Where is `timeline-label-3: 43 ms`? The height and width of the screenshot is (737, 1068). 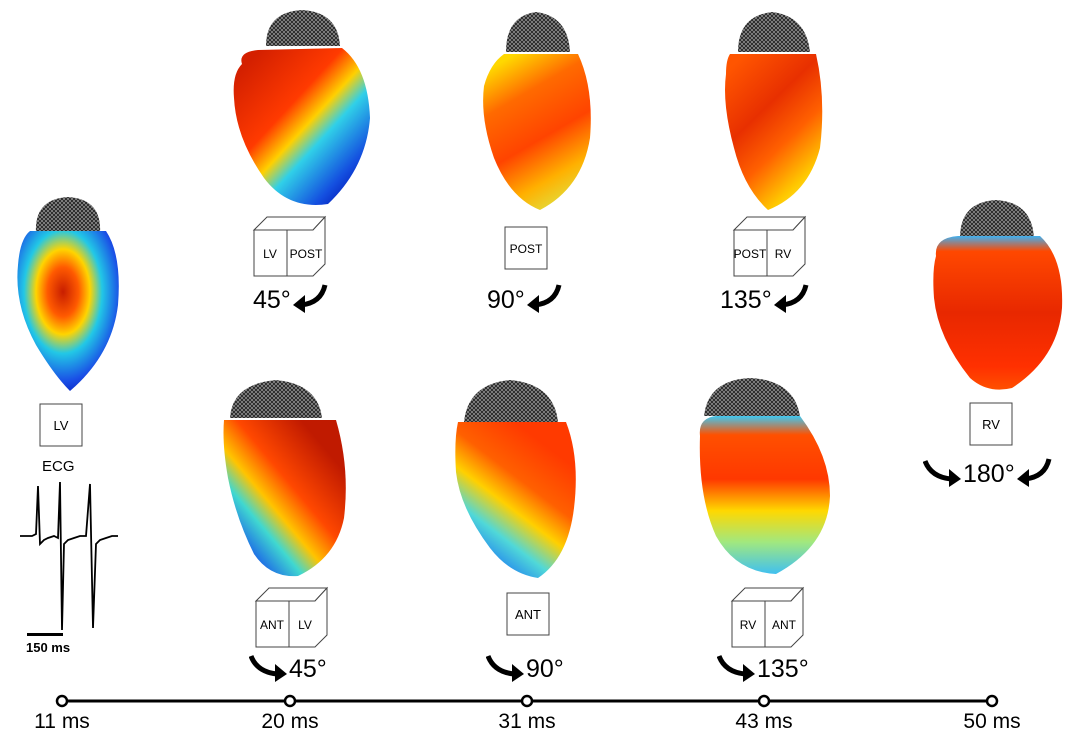
timeline-label-3: 43 ms is located at coordinates (764, 721).